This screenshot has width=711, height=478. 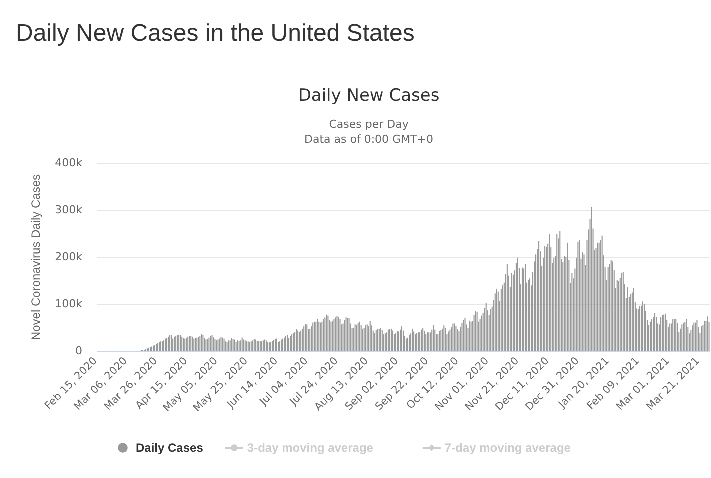 What do you see at coordinates (69, 210) in the screenshot?
I see `y-tick-label: 300k` at bounding box center [69, 210].